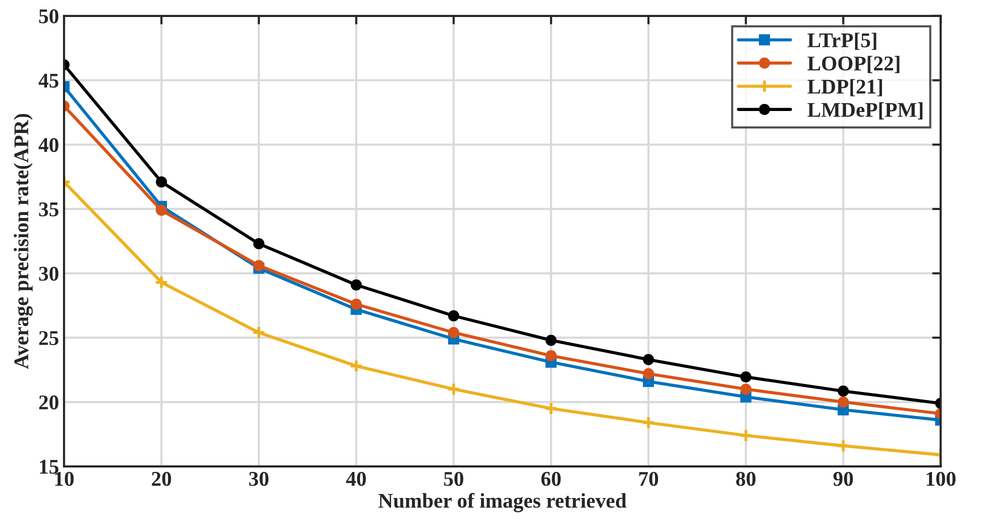 This screenshot has height=530, width=985. Describe the element at coordinates (48, 81) in the screenshot. I see `y-tick-label: 45` at that location.